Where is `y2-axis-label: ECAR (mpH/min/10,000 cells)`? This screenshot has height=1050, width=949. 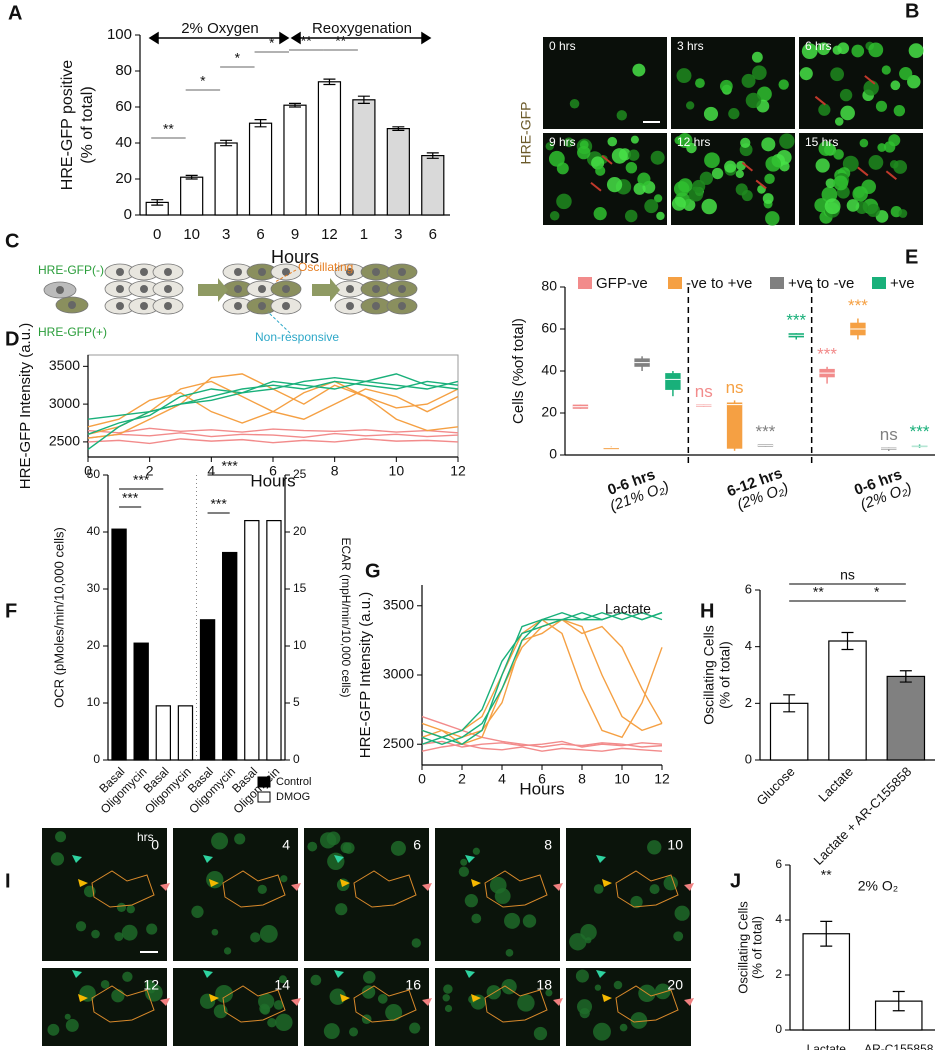 y2-axis-label: ECAR (mpH/min/10,000 cells) is located at coordinates (346, 617).